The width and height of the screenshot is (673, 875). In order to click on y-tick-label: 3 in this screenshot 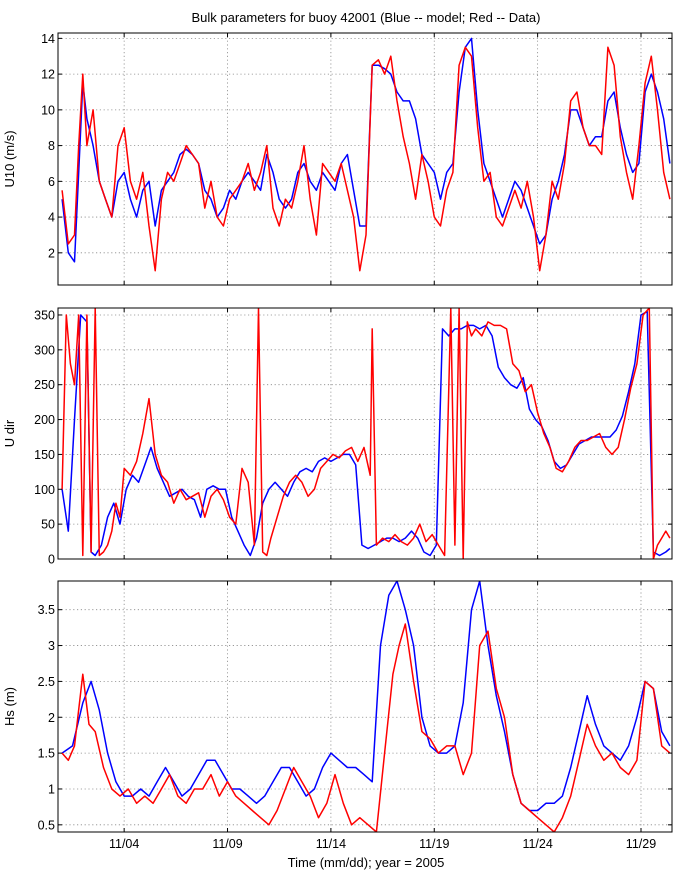, I will do `click(51, 646)`.